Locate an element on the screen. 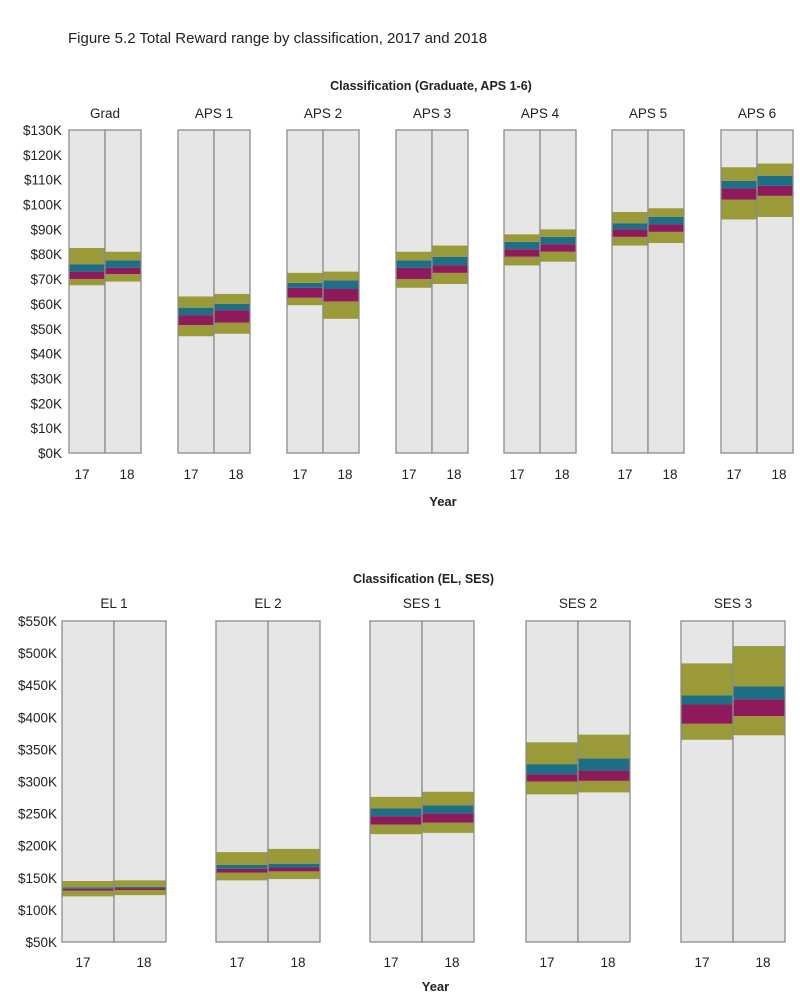  chart-title: Classification (Graduate, APS 1-6) is located at coordinates (431, 86).